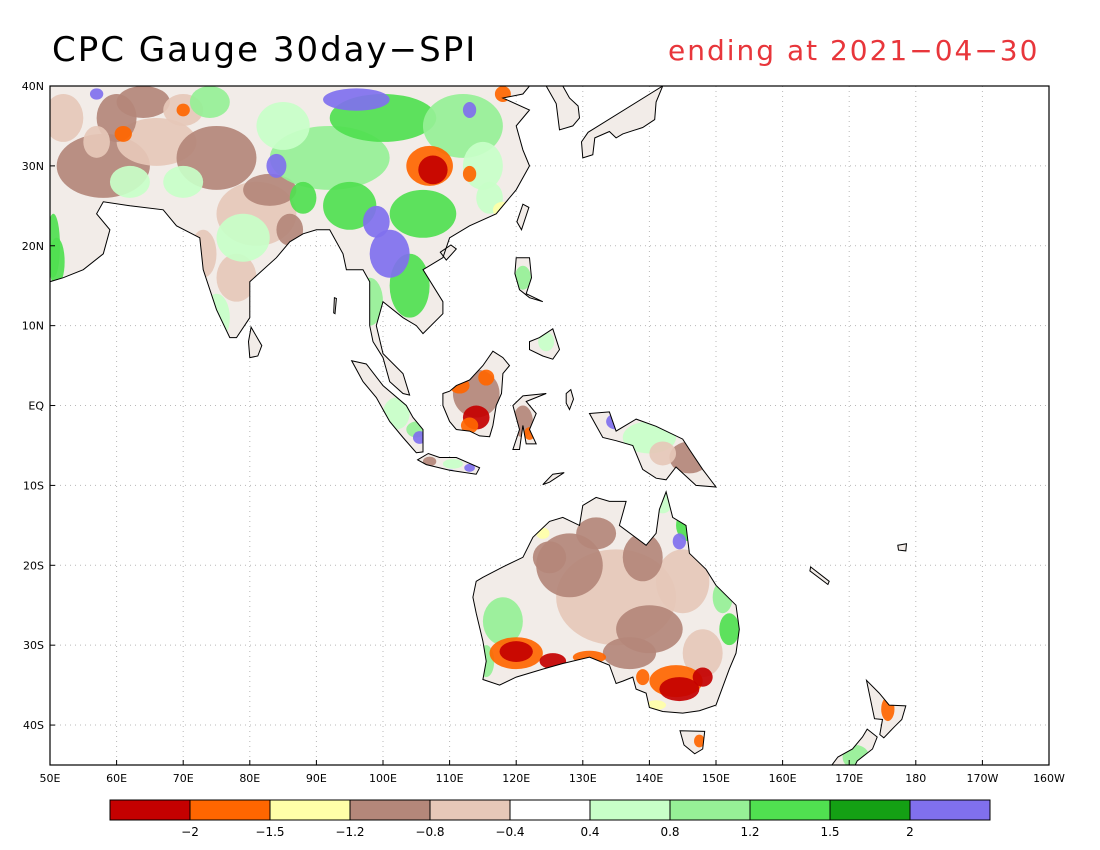  Describe the element at coordinates (249, 778) in the screenshot. I see `lon-label: 80E` at that location.